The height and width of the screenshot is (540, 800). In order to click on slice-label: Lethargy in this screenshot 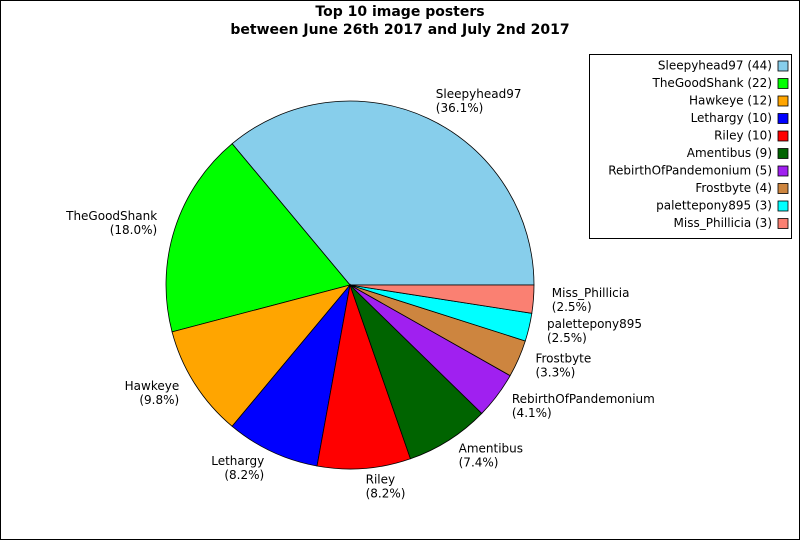, I will do `click(237, 461)`.